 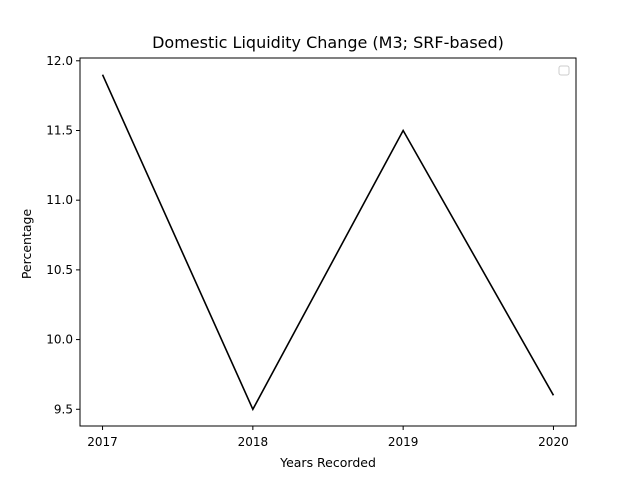 I want to click on legend-box, so click(x=564, y=70).